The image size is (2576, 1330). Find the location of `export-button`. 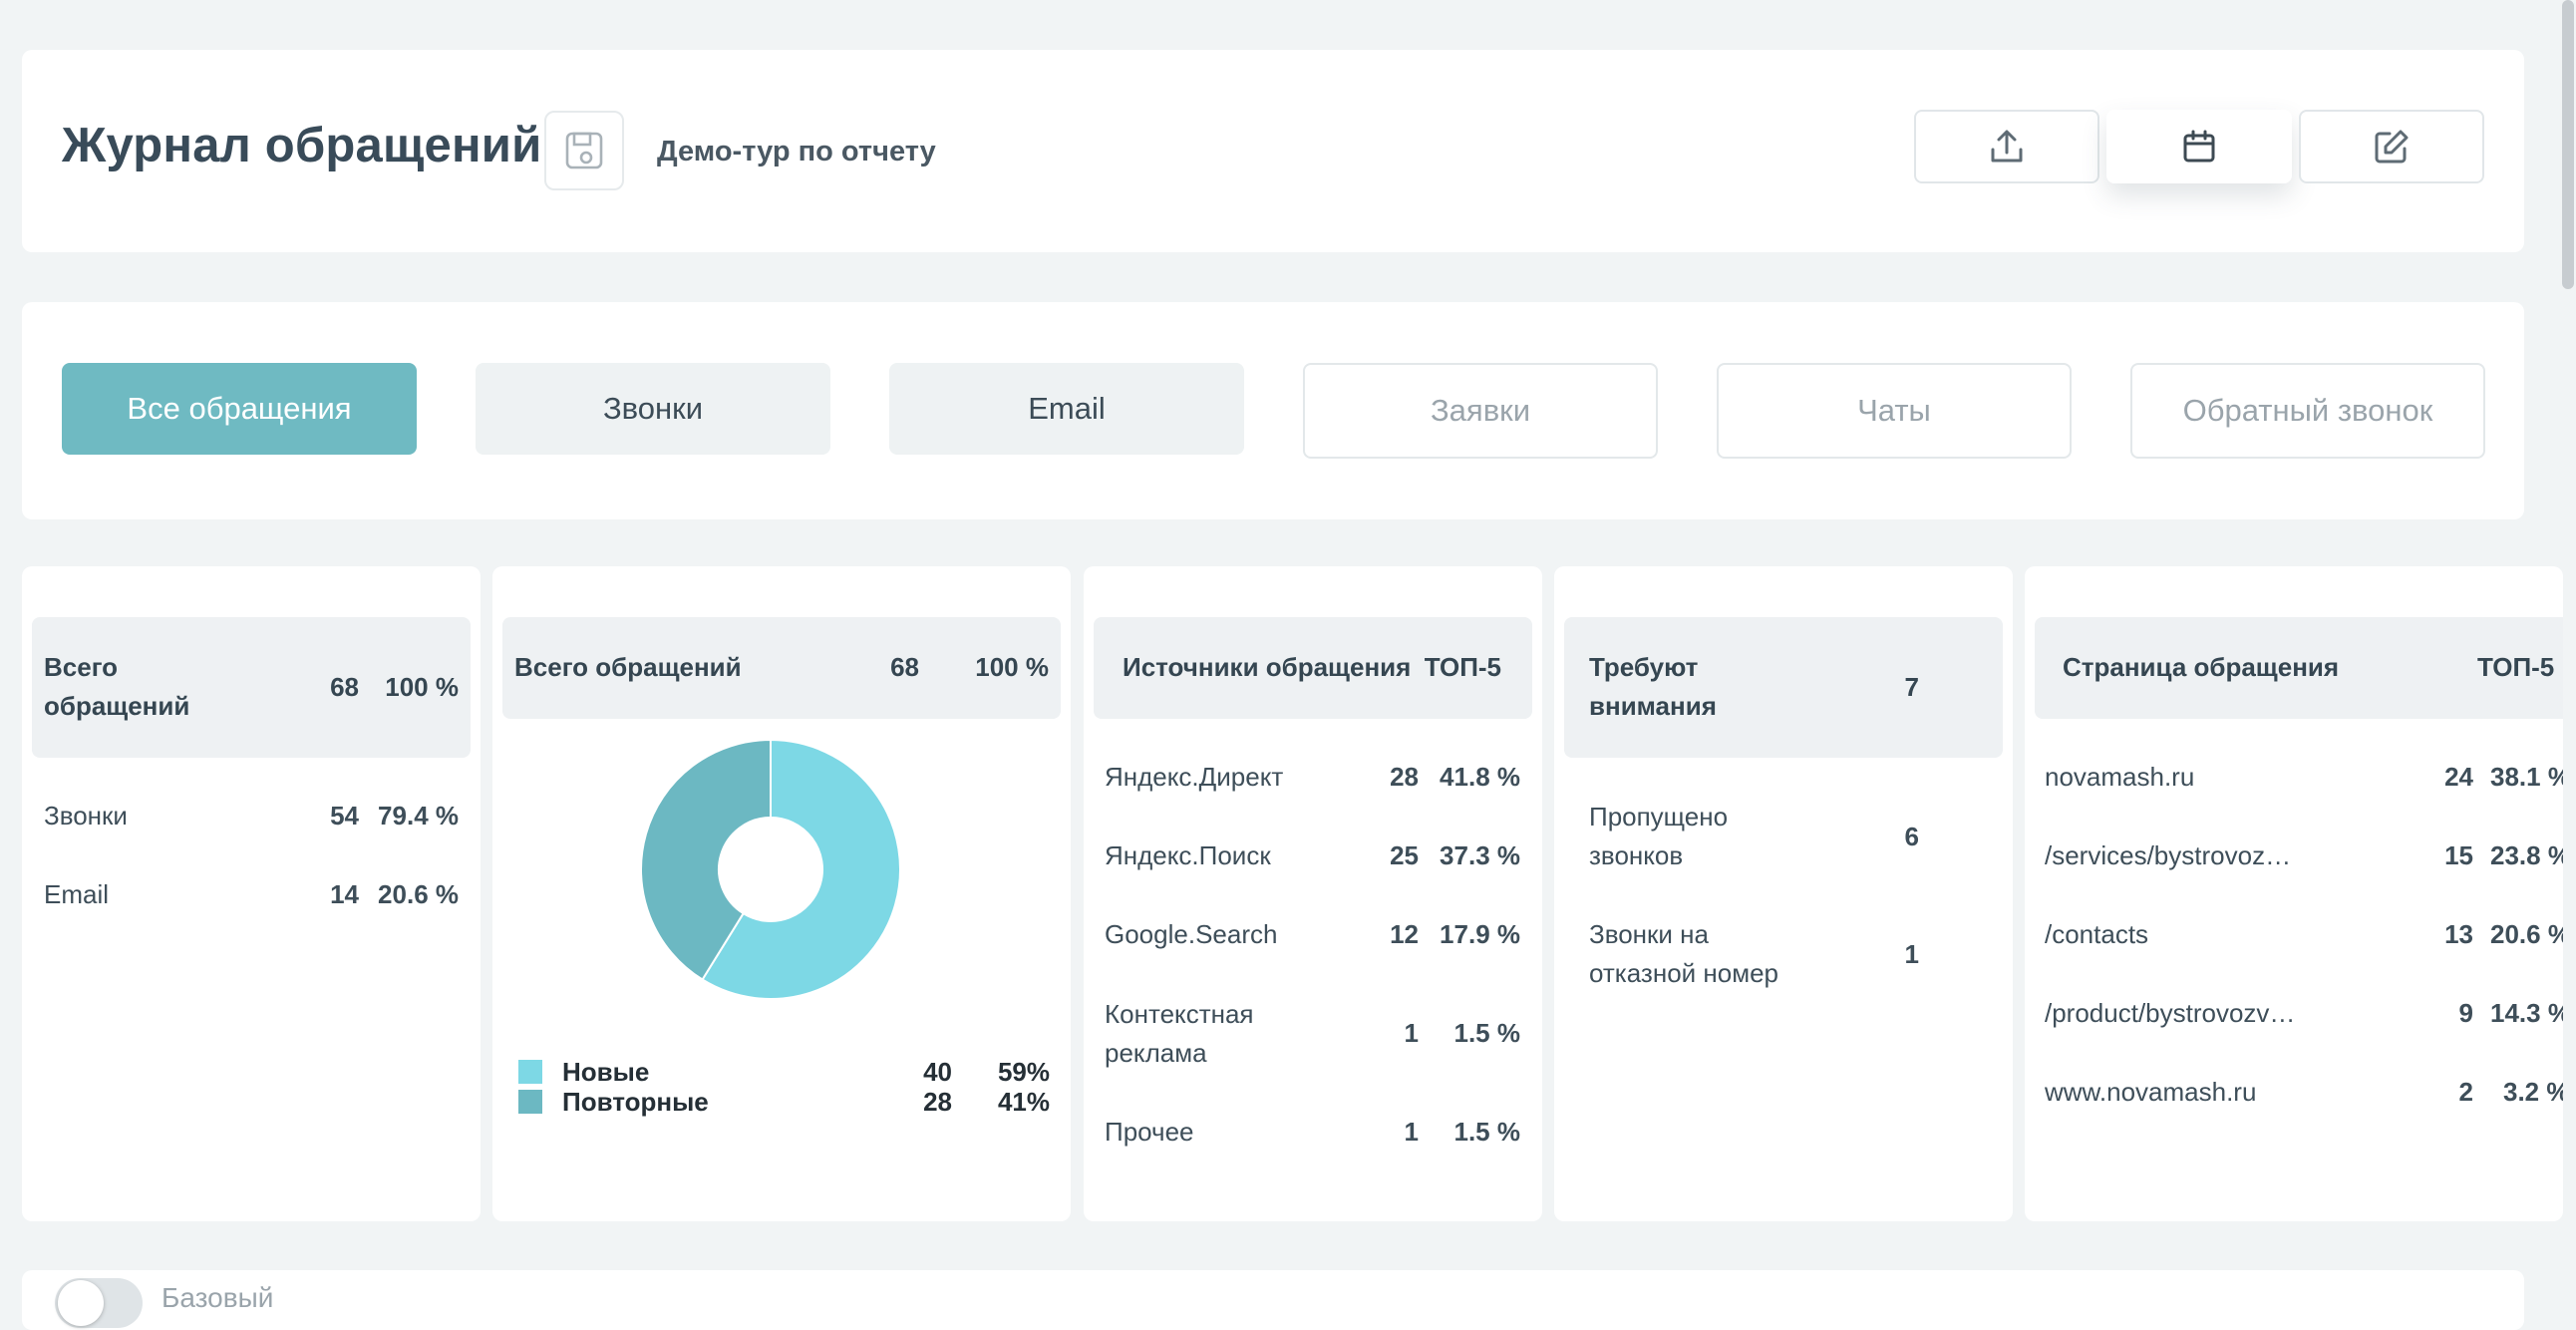

export-button is located at coordinates (2006, 146).